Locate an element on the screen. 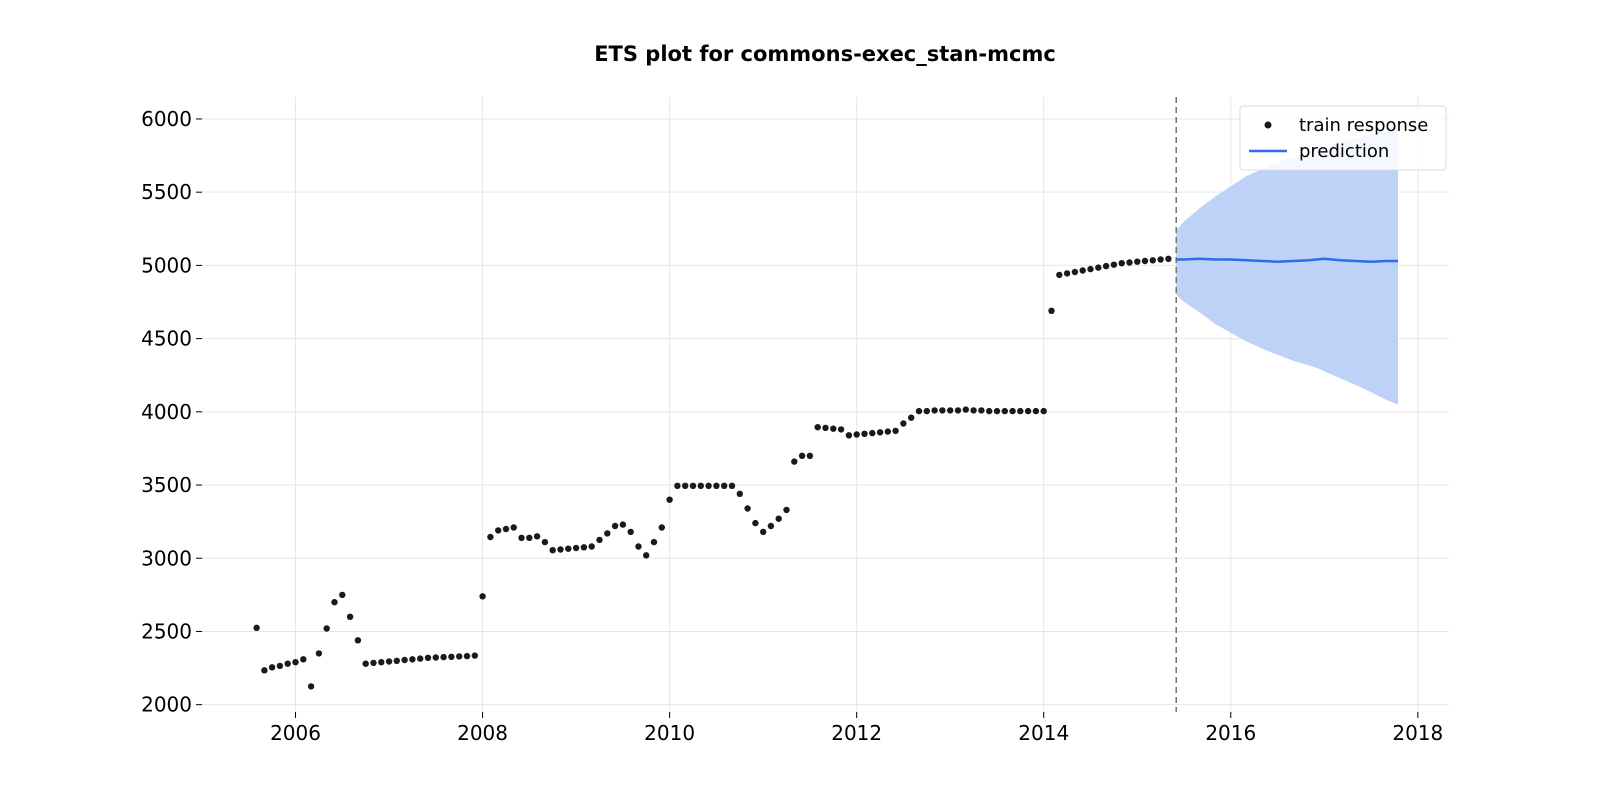 The image size is (1600, 800). y-tick-label: 4000 is located at coordinates (166, 412).